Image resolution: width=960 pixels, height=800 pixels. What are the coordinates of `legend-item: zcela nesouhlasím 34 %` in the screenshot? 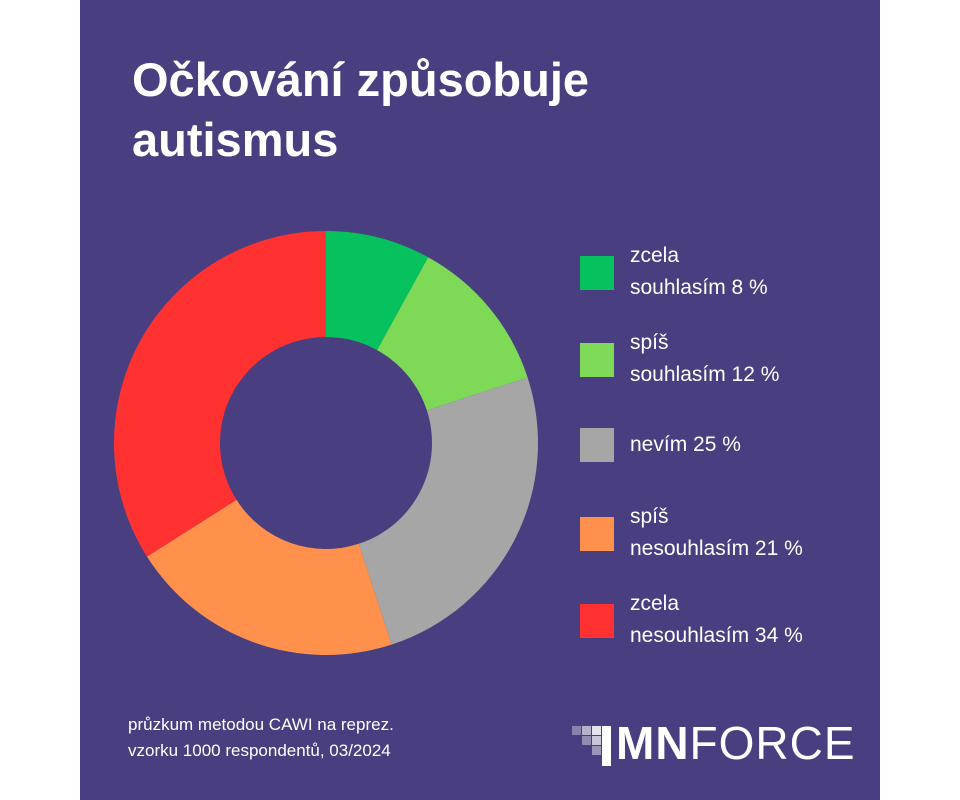 It's located at (725, 629).